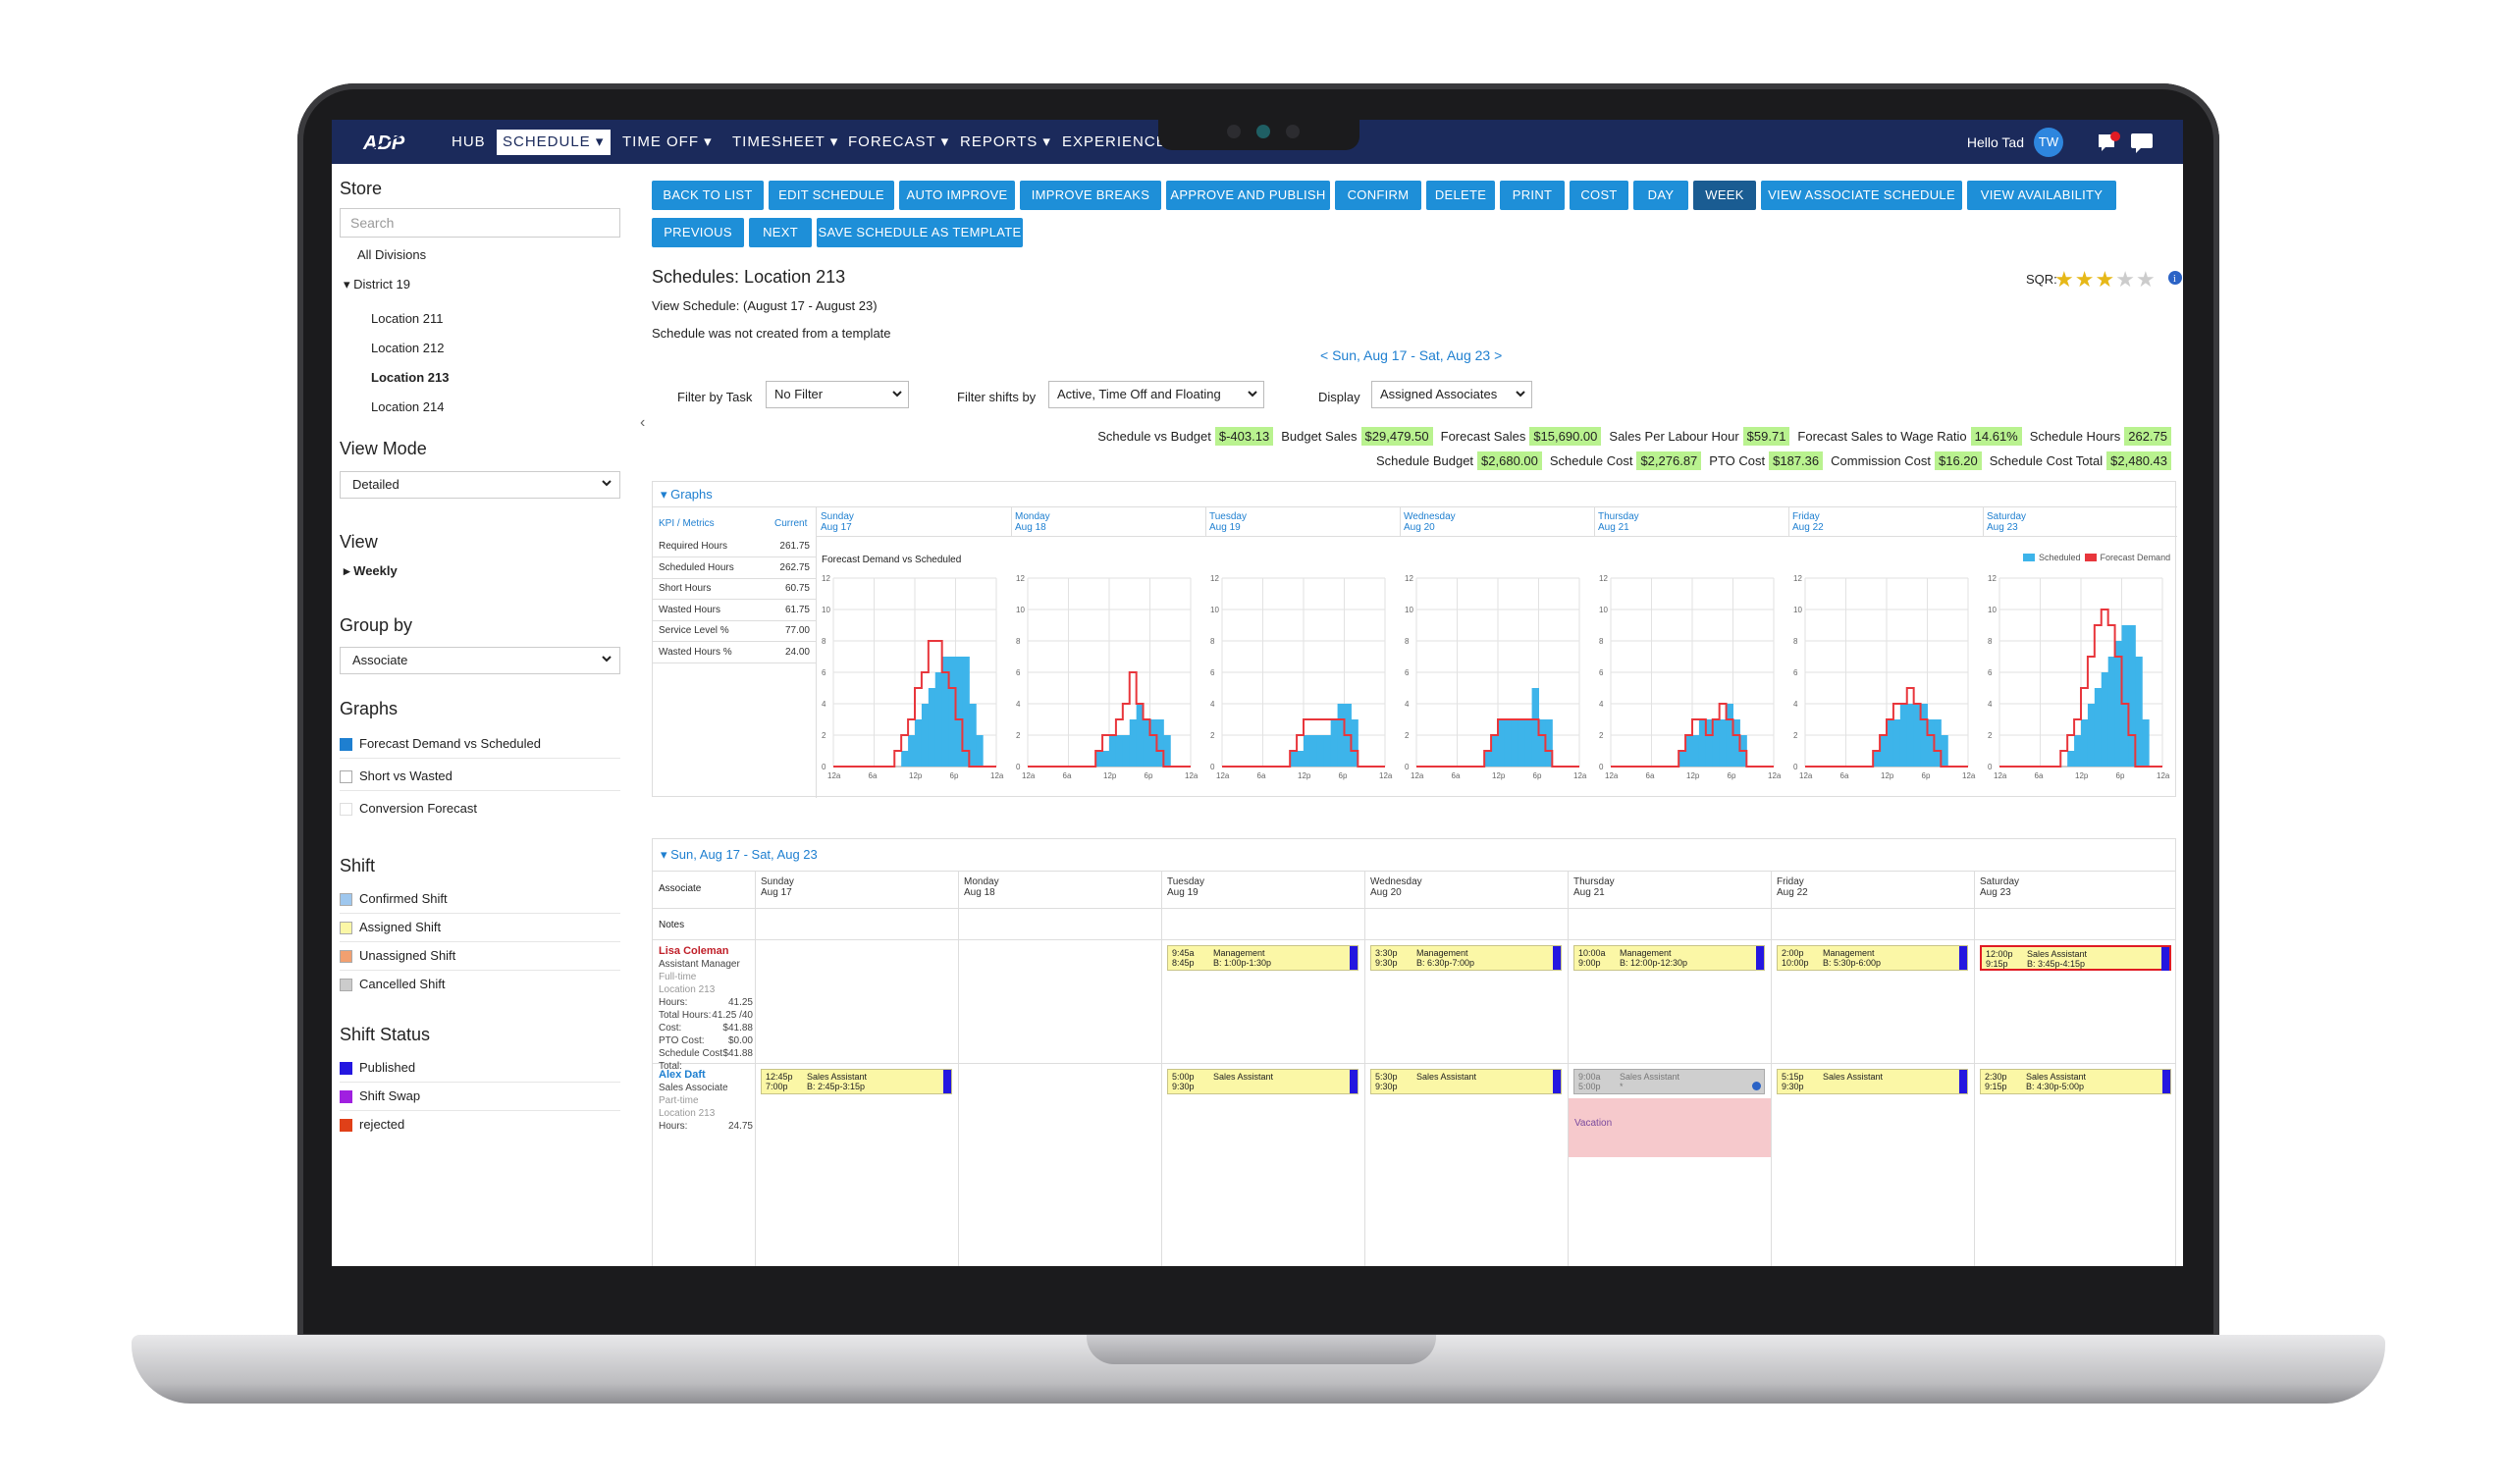 The image size is (2504, 1484). Describe the element at coordinates (2042, 195) in the screenshot. I see `view-availability-button: VIEW AVAILABILITY` at that location.